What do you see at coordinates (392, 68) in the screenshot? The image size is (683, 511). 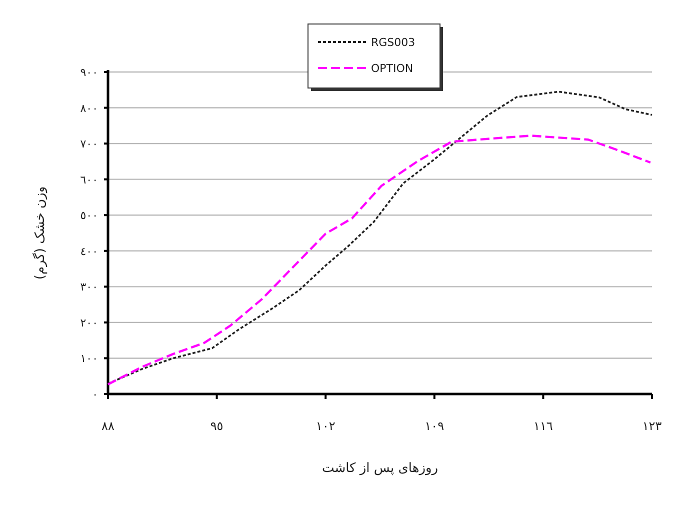 I see `legend-label: OPTION` at bounding box center [392, 68].